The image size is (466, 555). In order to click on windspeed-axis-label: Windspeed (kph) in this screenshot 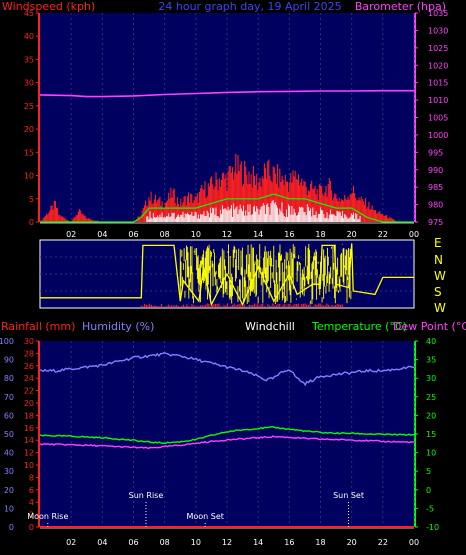, I will do `click(48, 6)`.